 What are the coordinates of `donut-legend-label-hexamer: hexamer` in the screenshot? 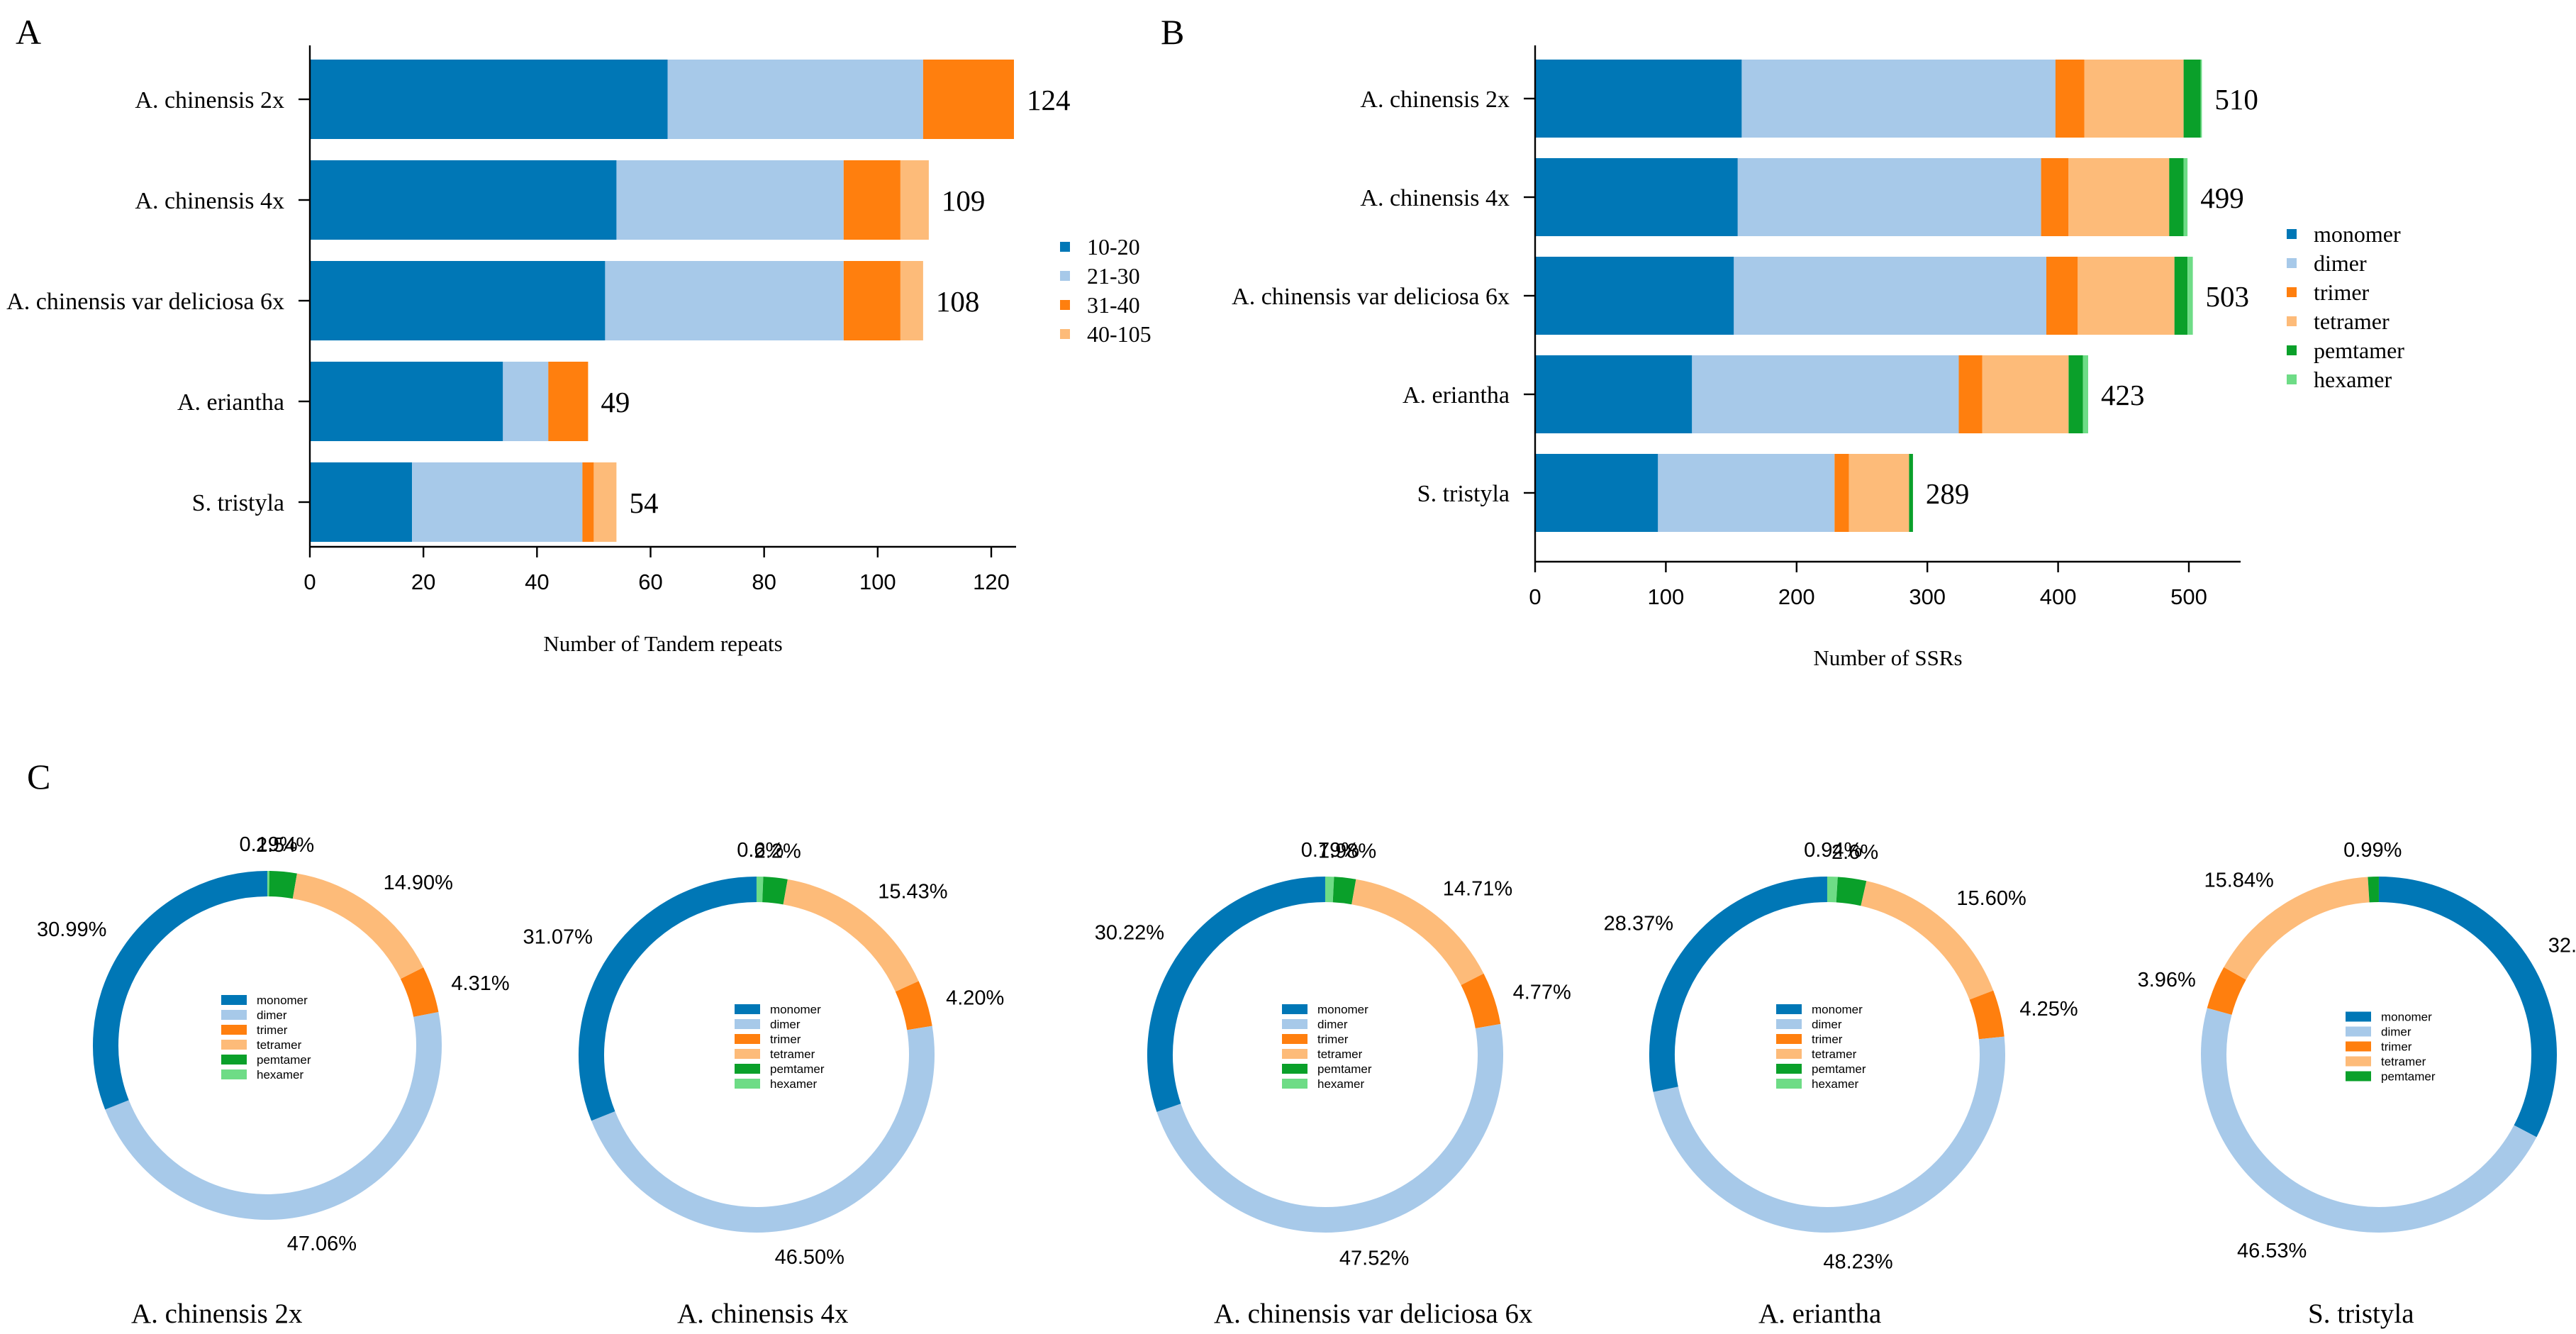 It's located at (1340, 1084).